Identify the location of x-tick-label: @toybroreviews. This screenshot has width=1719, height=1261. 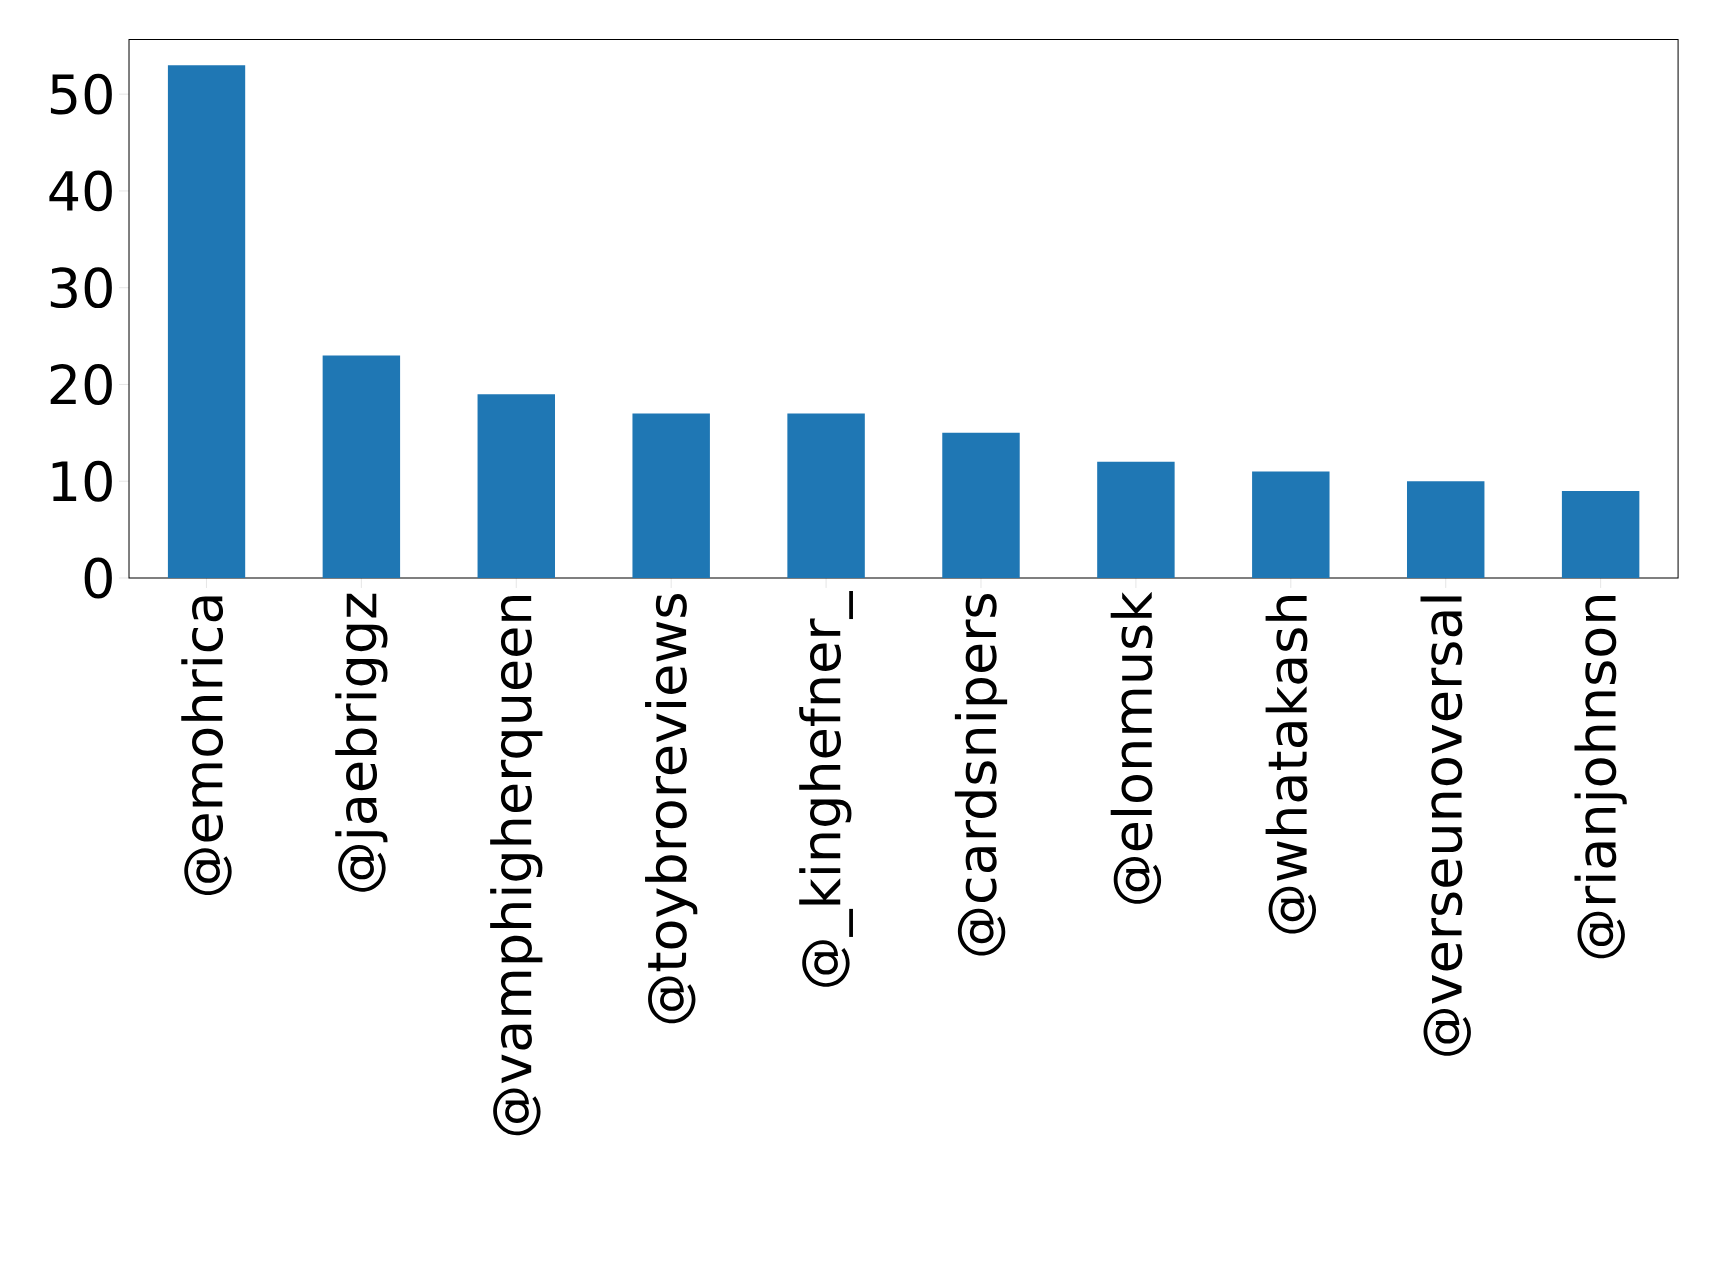
(671, 809).